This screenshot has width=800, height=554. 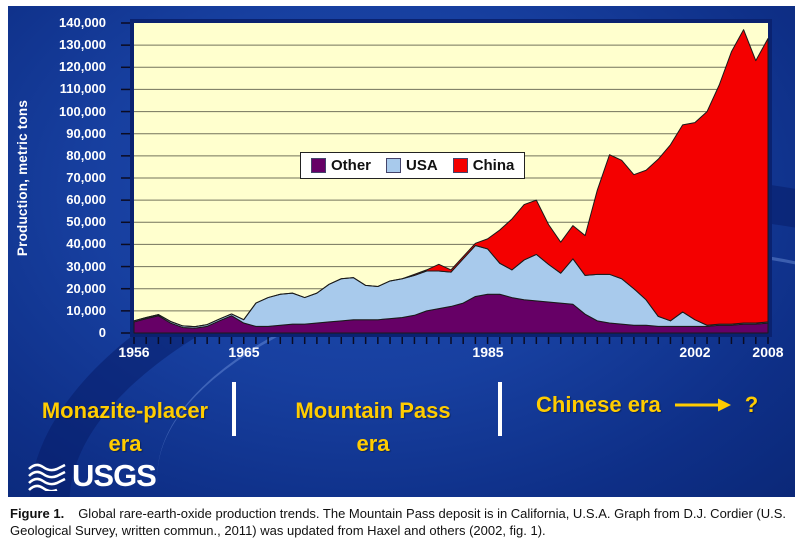 What do you see at coordinates (86, 177) in the screenshot?
I see `y-axis-tick-label: 70,000` at bounding box center [86, 177].